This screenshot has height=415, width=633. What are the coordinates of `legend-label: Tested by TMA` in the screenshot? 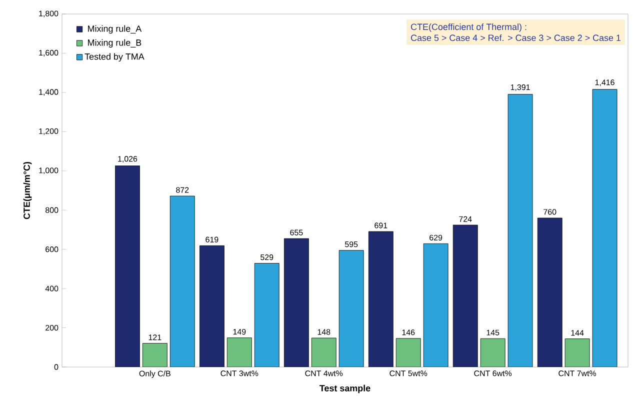 It's located at (114, 57).